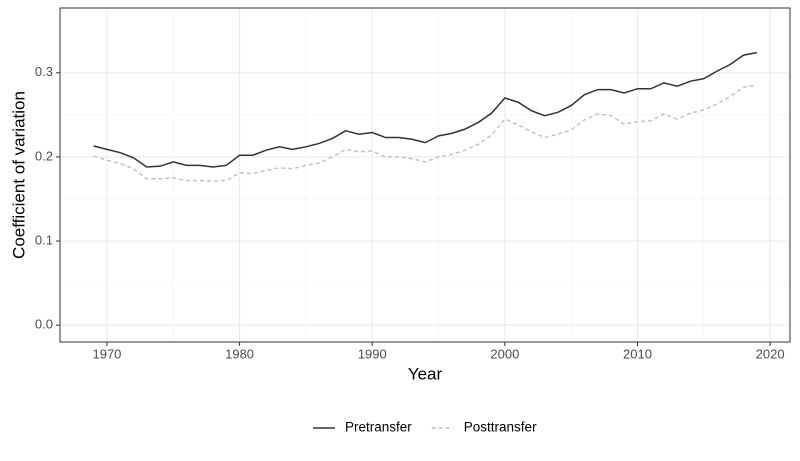  I want to click on x-tick-label: 1980, so click(239, 353).